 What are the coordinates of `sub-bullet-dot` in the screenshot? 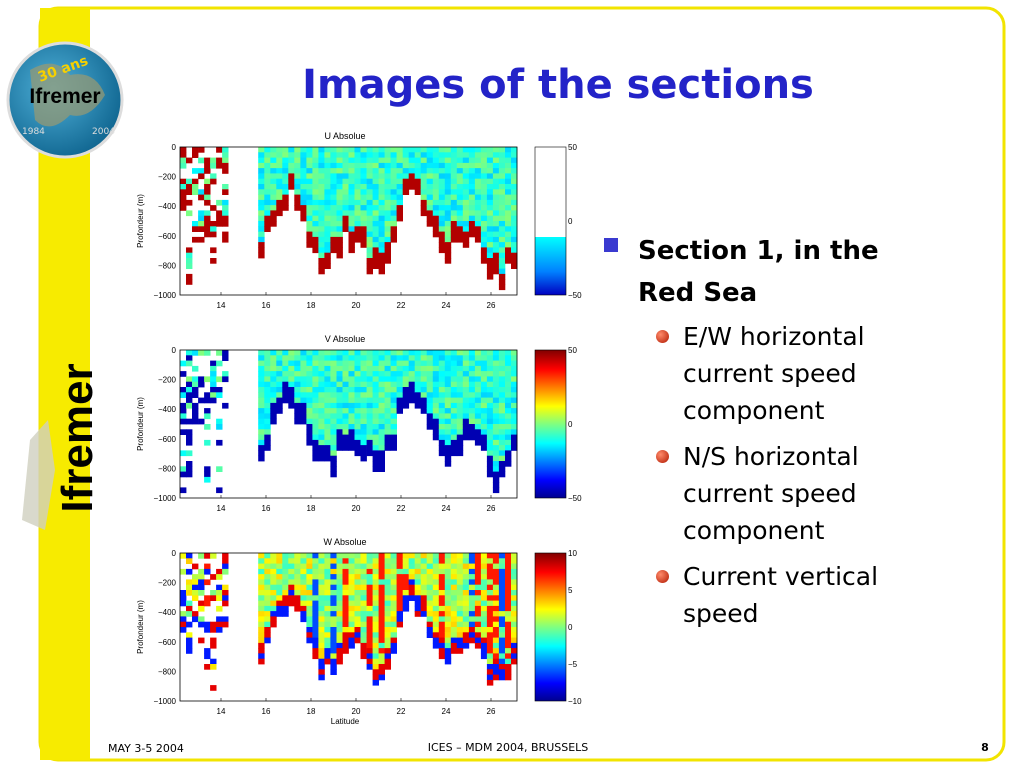 It's located at (662, 576).